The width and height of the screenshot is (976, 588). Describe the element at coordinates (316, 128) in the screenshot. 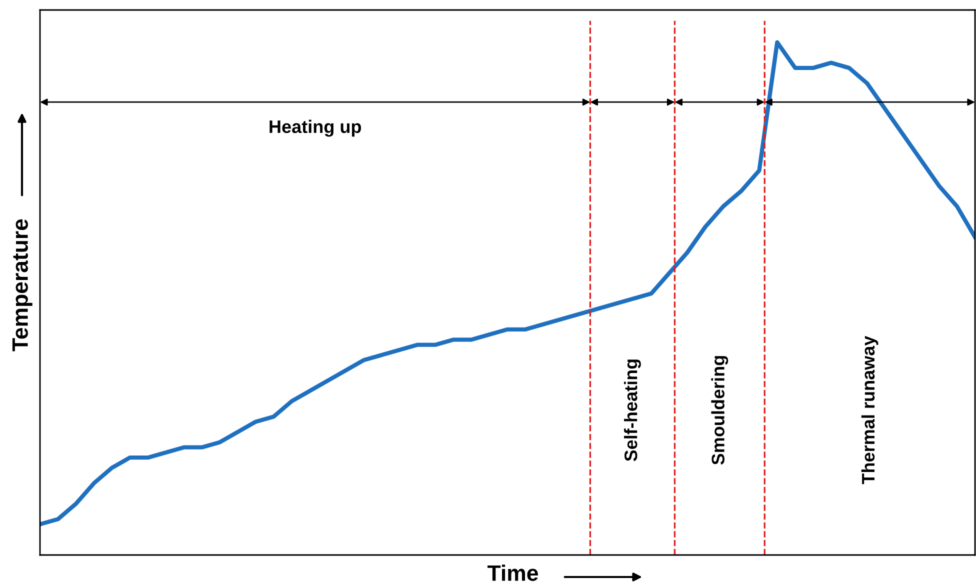

I see `annotation: Heating up` at that location.